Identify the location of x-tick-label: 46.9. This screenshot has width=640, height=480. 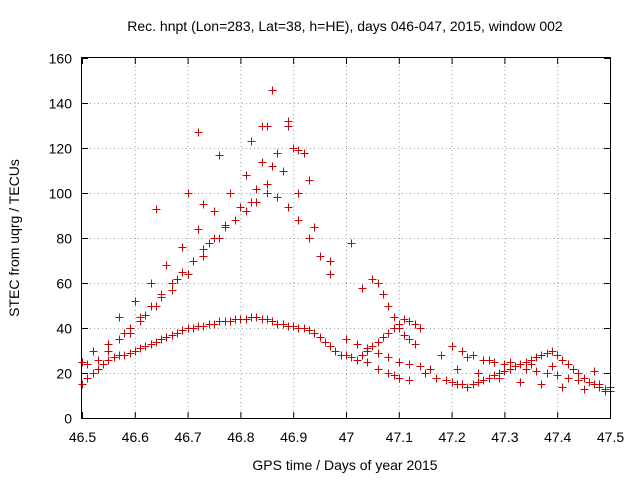
(293, 437).